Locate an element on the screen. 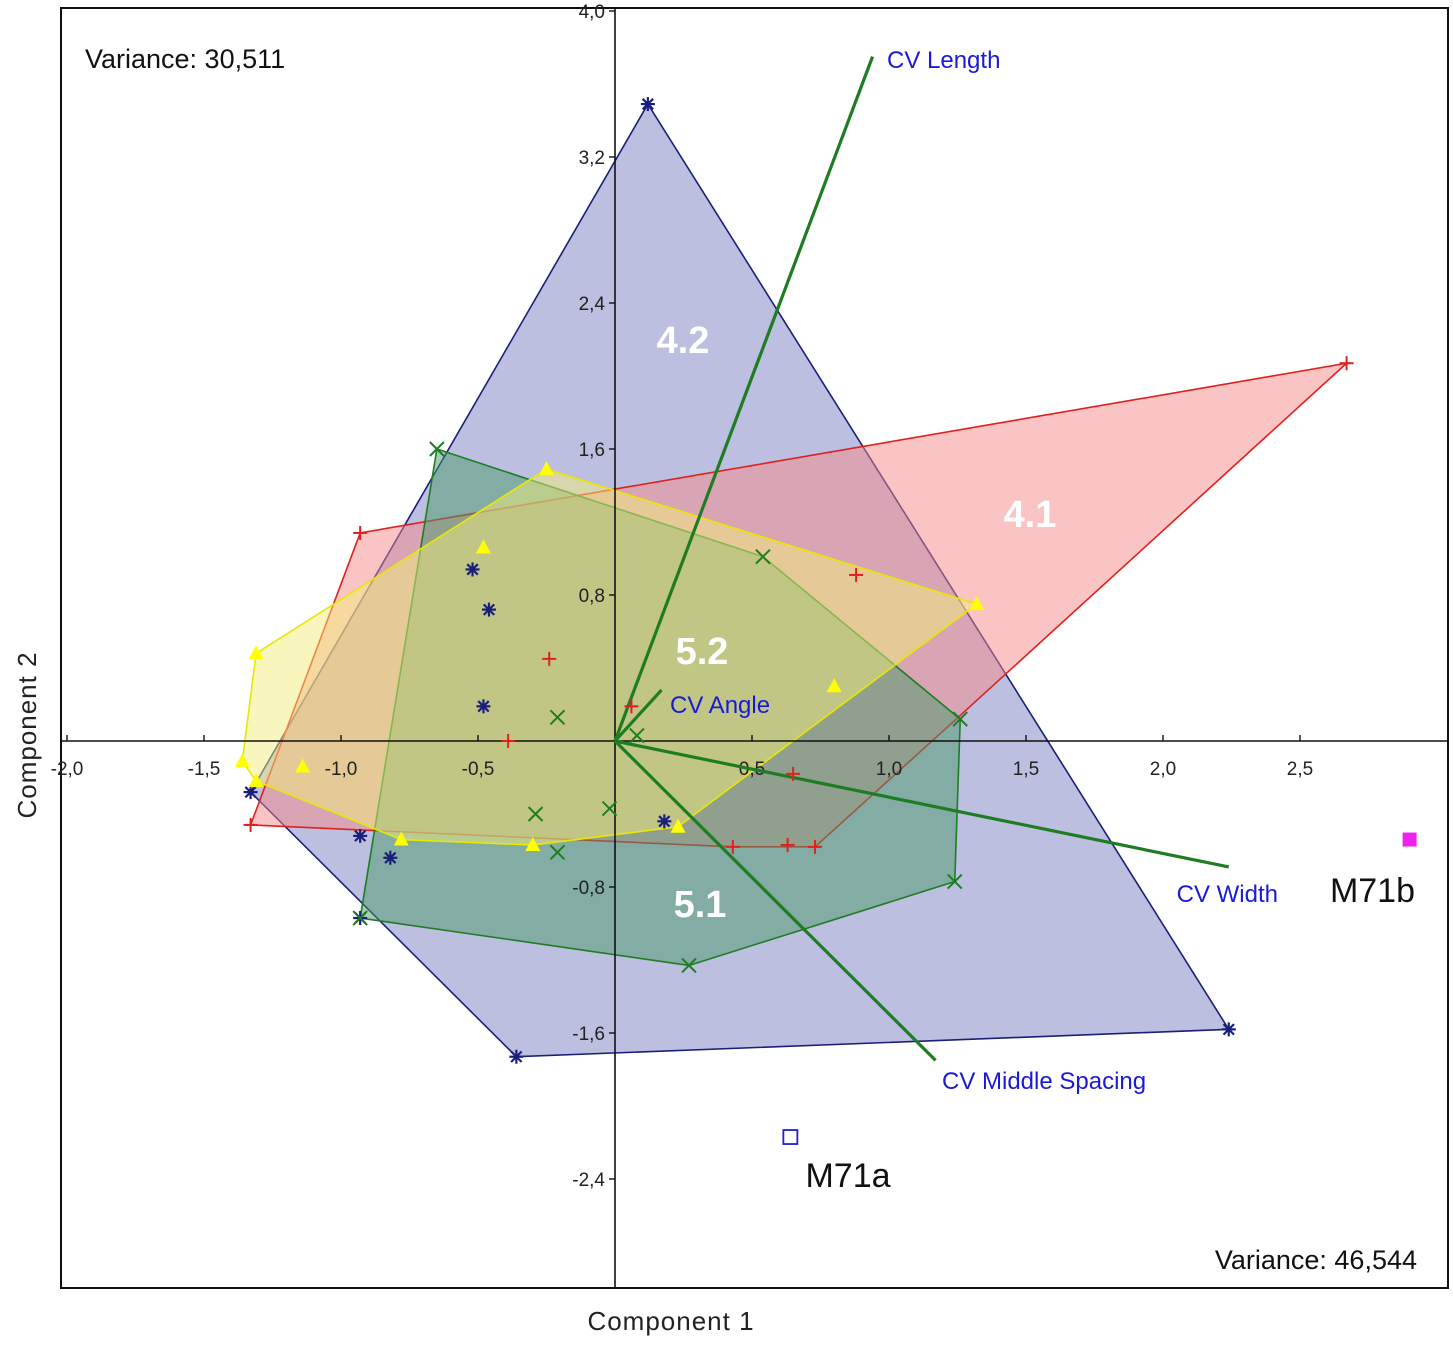 The width and height of the screenshot is (1453, 1349). group-label-4-1: 4.1 is located at coordinates (1030, 515).